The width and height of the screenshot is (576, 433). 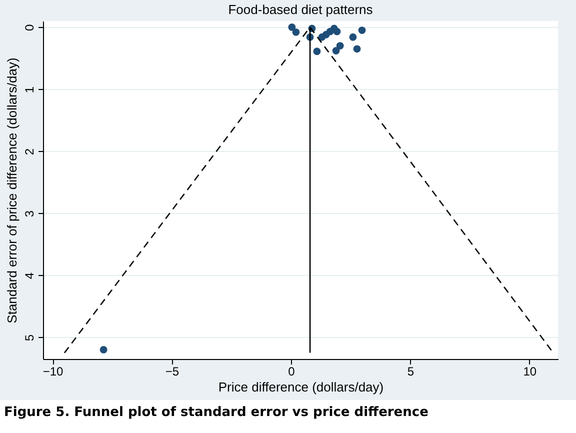 I want to click on y-tick-label: 5, so click(x=29, y=338).